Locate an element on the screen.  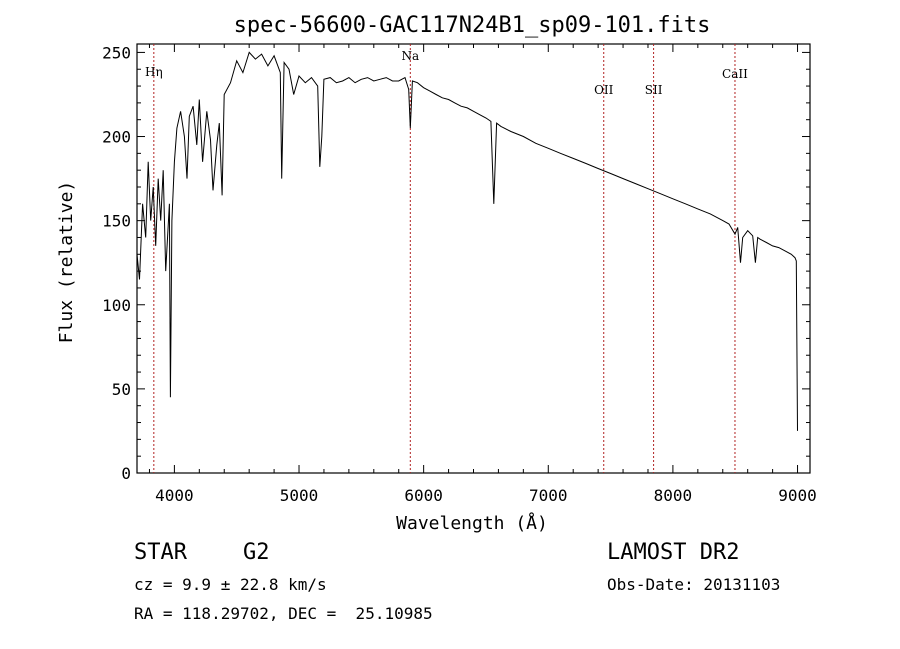
y-tick-label: 150 is located at coordinates (116, 221).